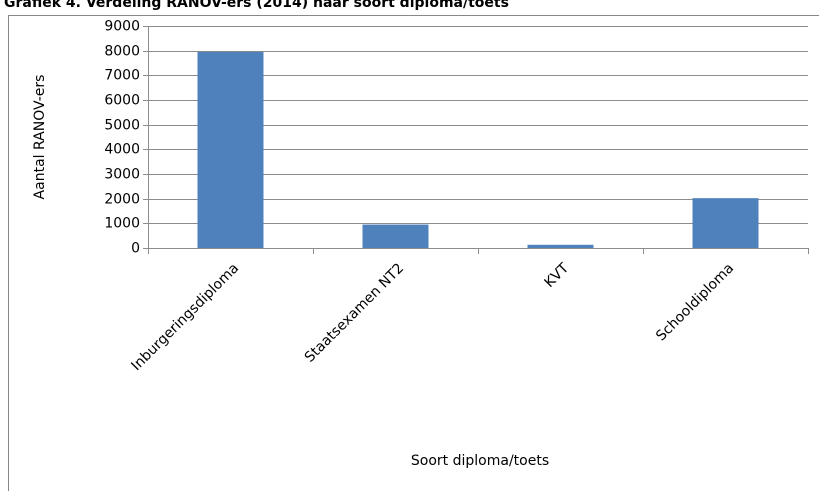  What do you see at coordinates (122, 101) in the screenshot?
I see `y-tick-label: 6000` at bounding box center [122, 101].